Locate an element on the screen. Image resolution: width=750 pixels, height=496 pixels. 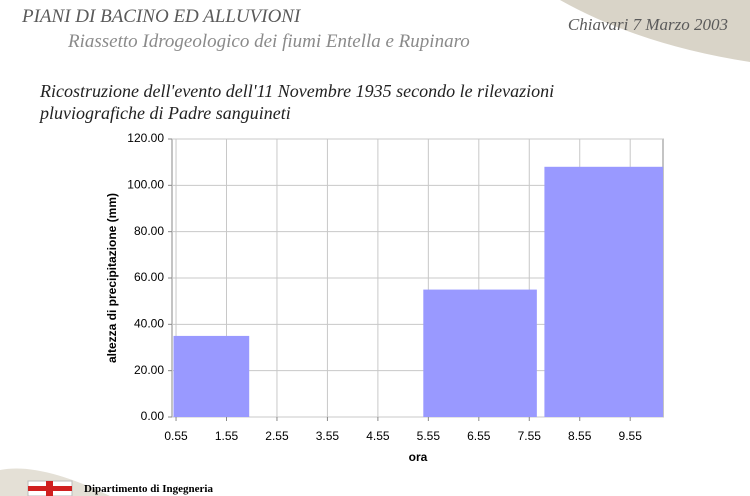
y-tick-label: 120.00 is located at coordinates (145, 138).